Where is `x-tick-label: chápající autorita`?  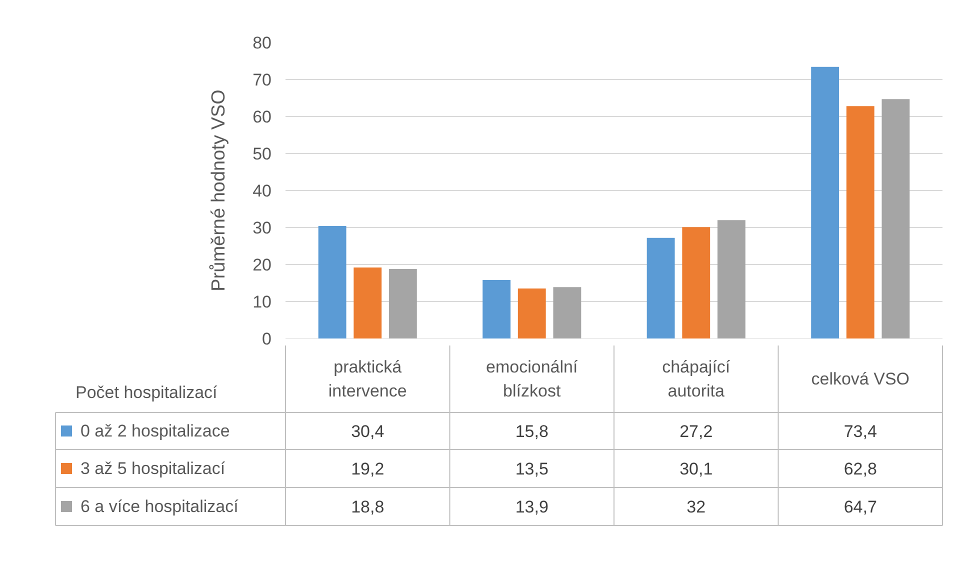
x-tick-label: chápající autorita is located at coordinates (696, 379).